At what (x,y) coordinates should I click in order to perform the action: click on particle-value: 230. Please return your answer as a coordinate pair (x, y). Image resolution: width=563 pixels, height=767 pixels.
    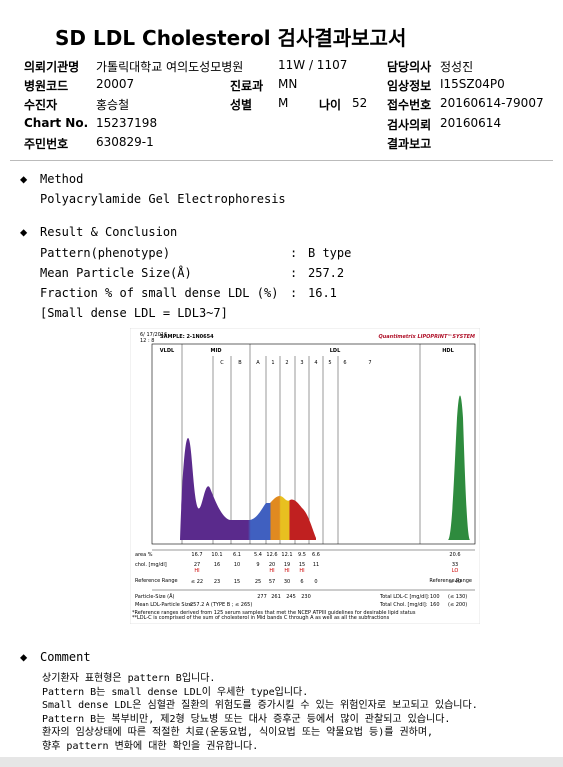
    Looking at the image, I should click on (306, 597).